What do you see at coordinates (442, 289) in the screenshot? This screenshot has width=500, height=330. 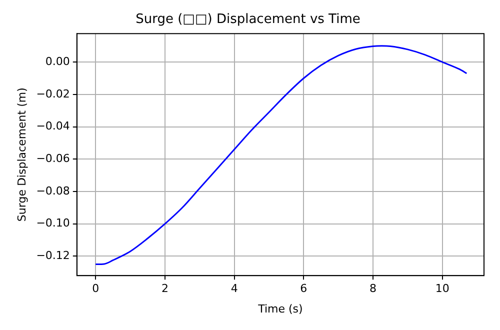 I see `x-tick-label: 10` at bounding box center [442, 289].